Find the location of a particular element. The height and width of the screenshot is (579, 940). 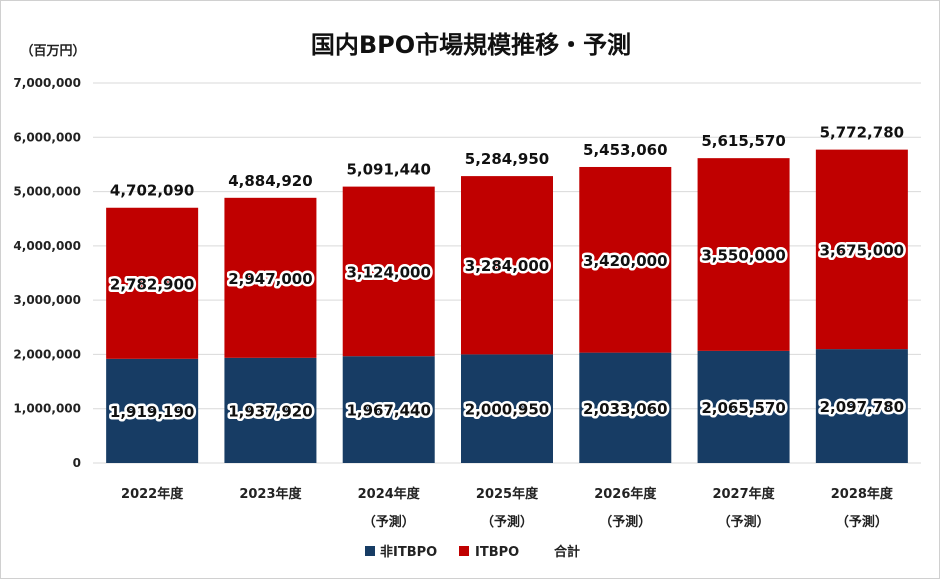

y-axis-unit: （百万円） is located at coordinates (52, 51).